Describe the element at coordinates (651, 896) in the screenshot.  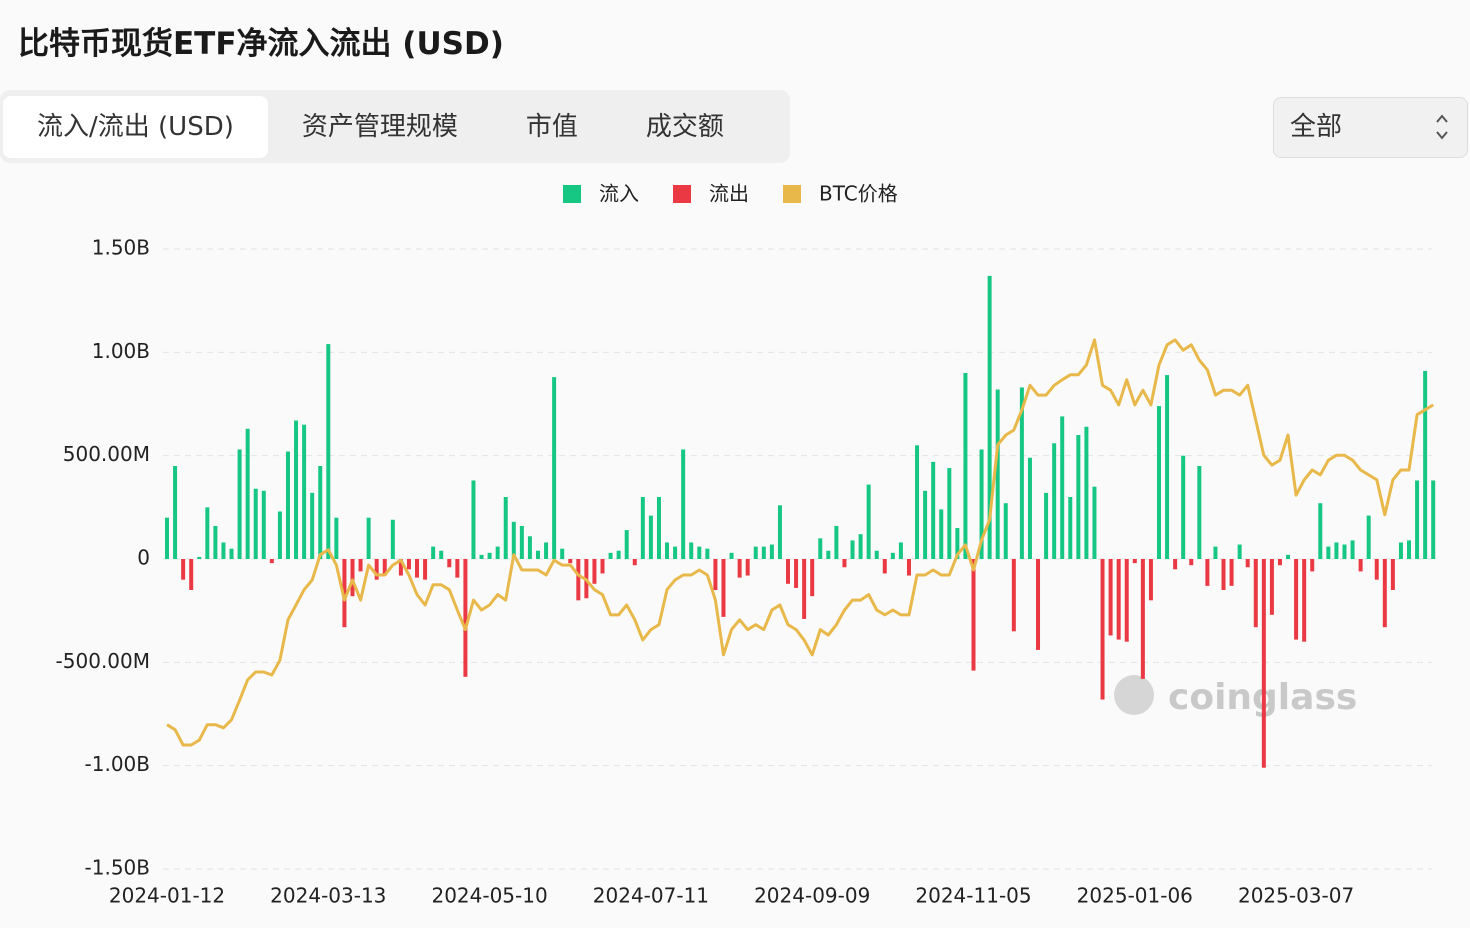
I see `x-tick-label: 2024-07-11` at that location.